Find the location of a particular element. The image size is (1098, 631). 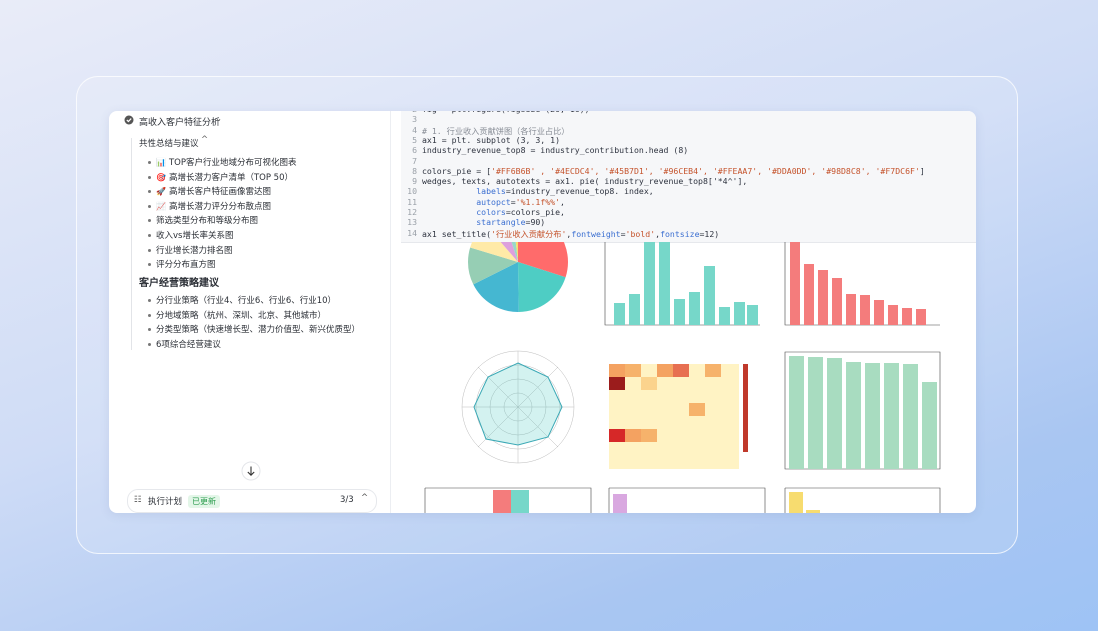

code-line: fig = plt.figure(figsize=(20, 16)) is located at coordinates (506, 112).